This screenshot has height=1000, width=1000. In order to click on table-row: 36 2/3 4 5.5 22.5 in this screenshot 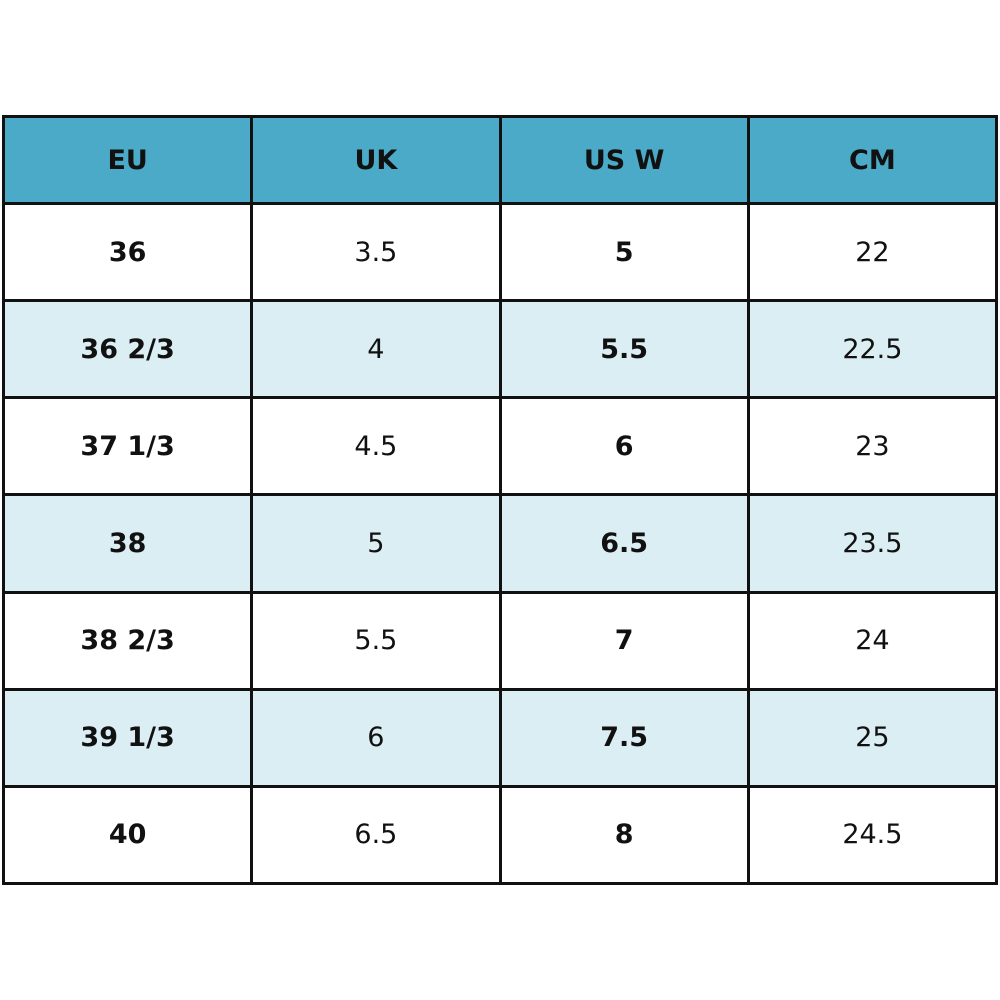, I will do `click(500, 349)`.